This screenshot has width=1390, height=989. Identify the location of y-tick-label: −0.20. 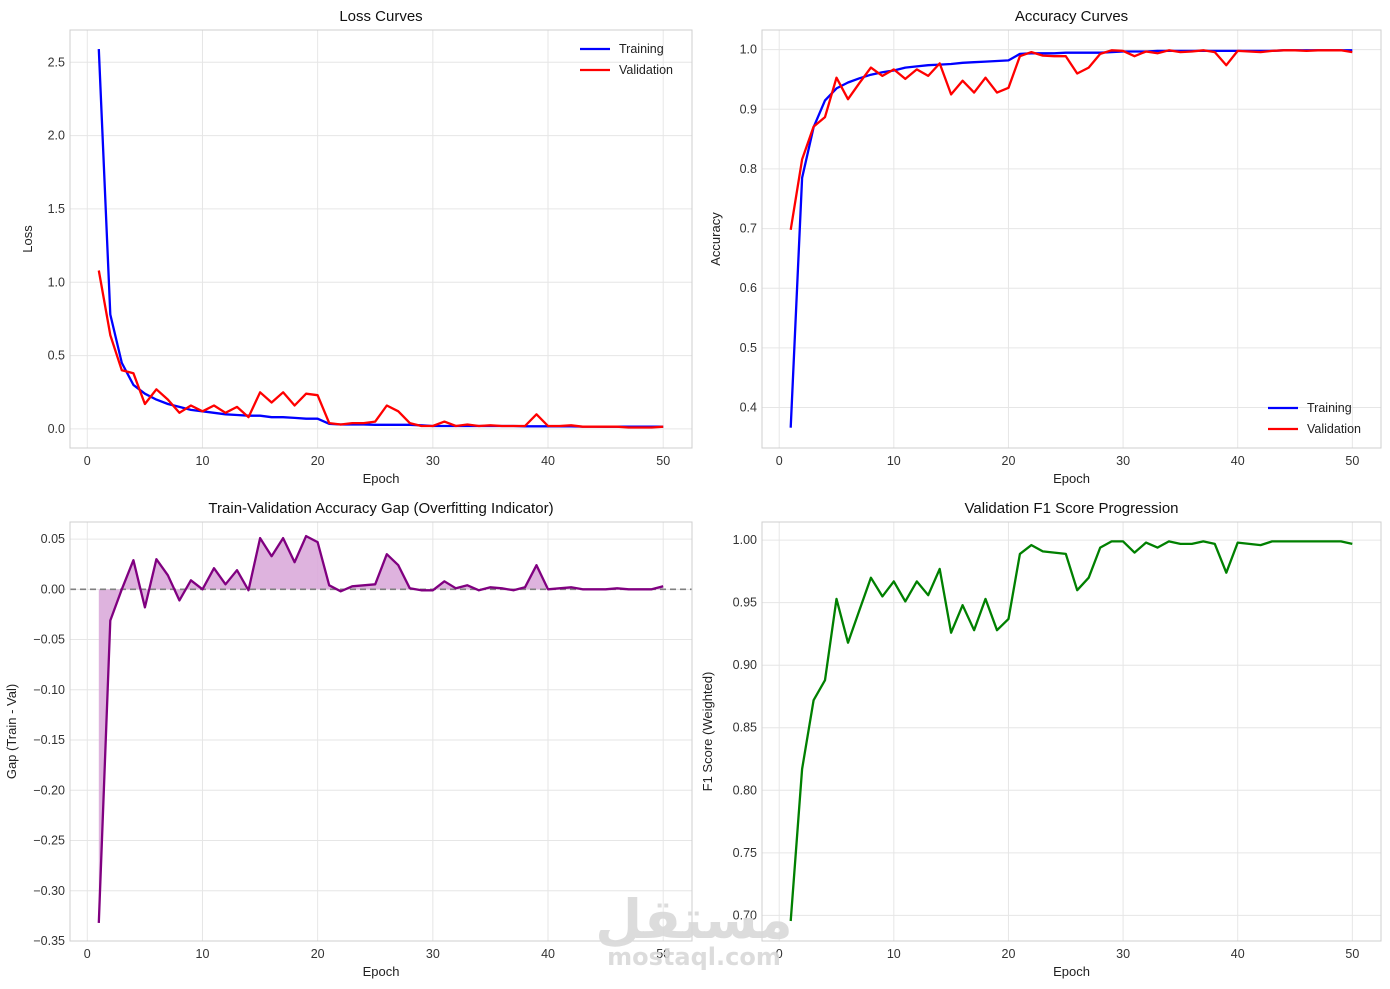
(49, 790).